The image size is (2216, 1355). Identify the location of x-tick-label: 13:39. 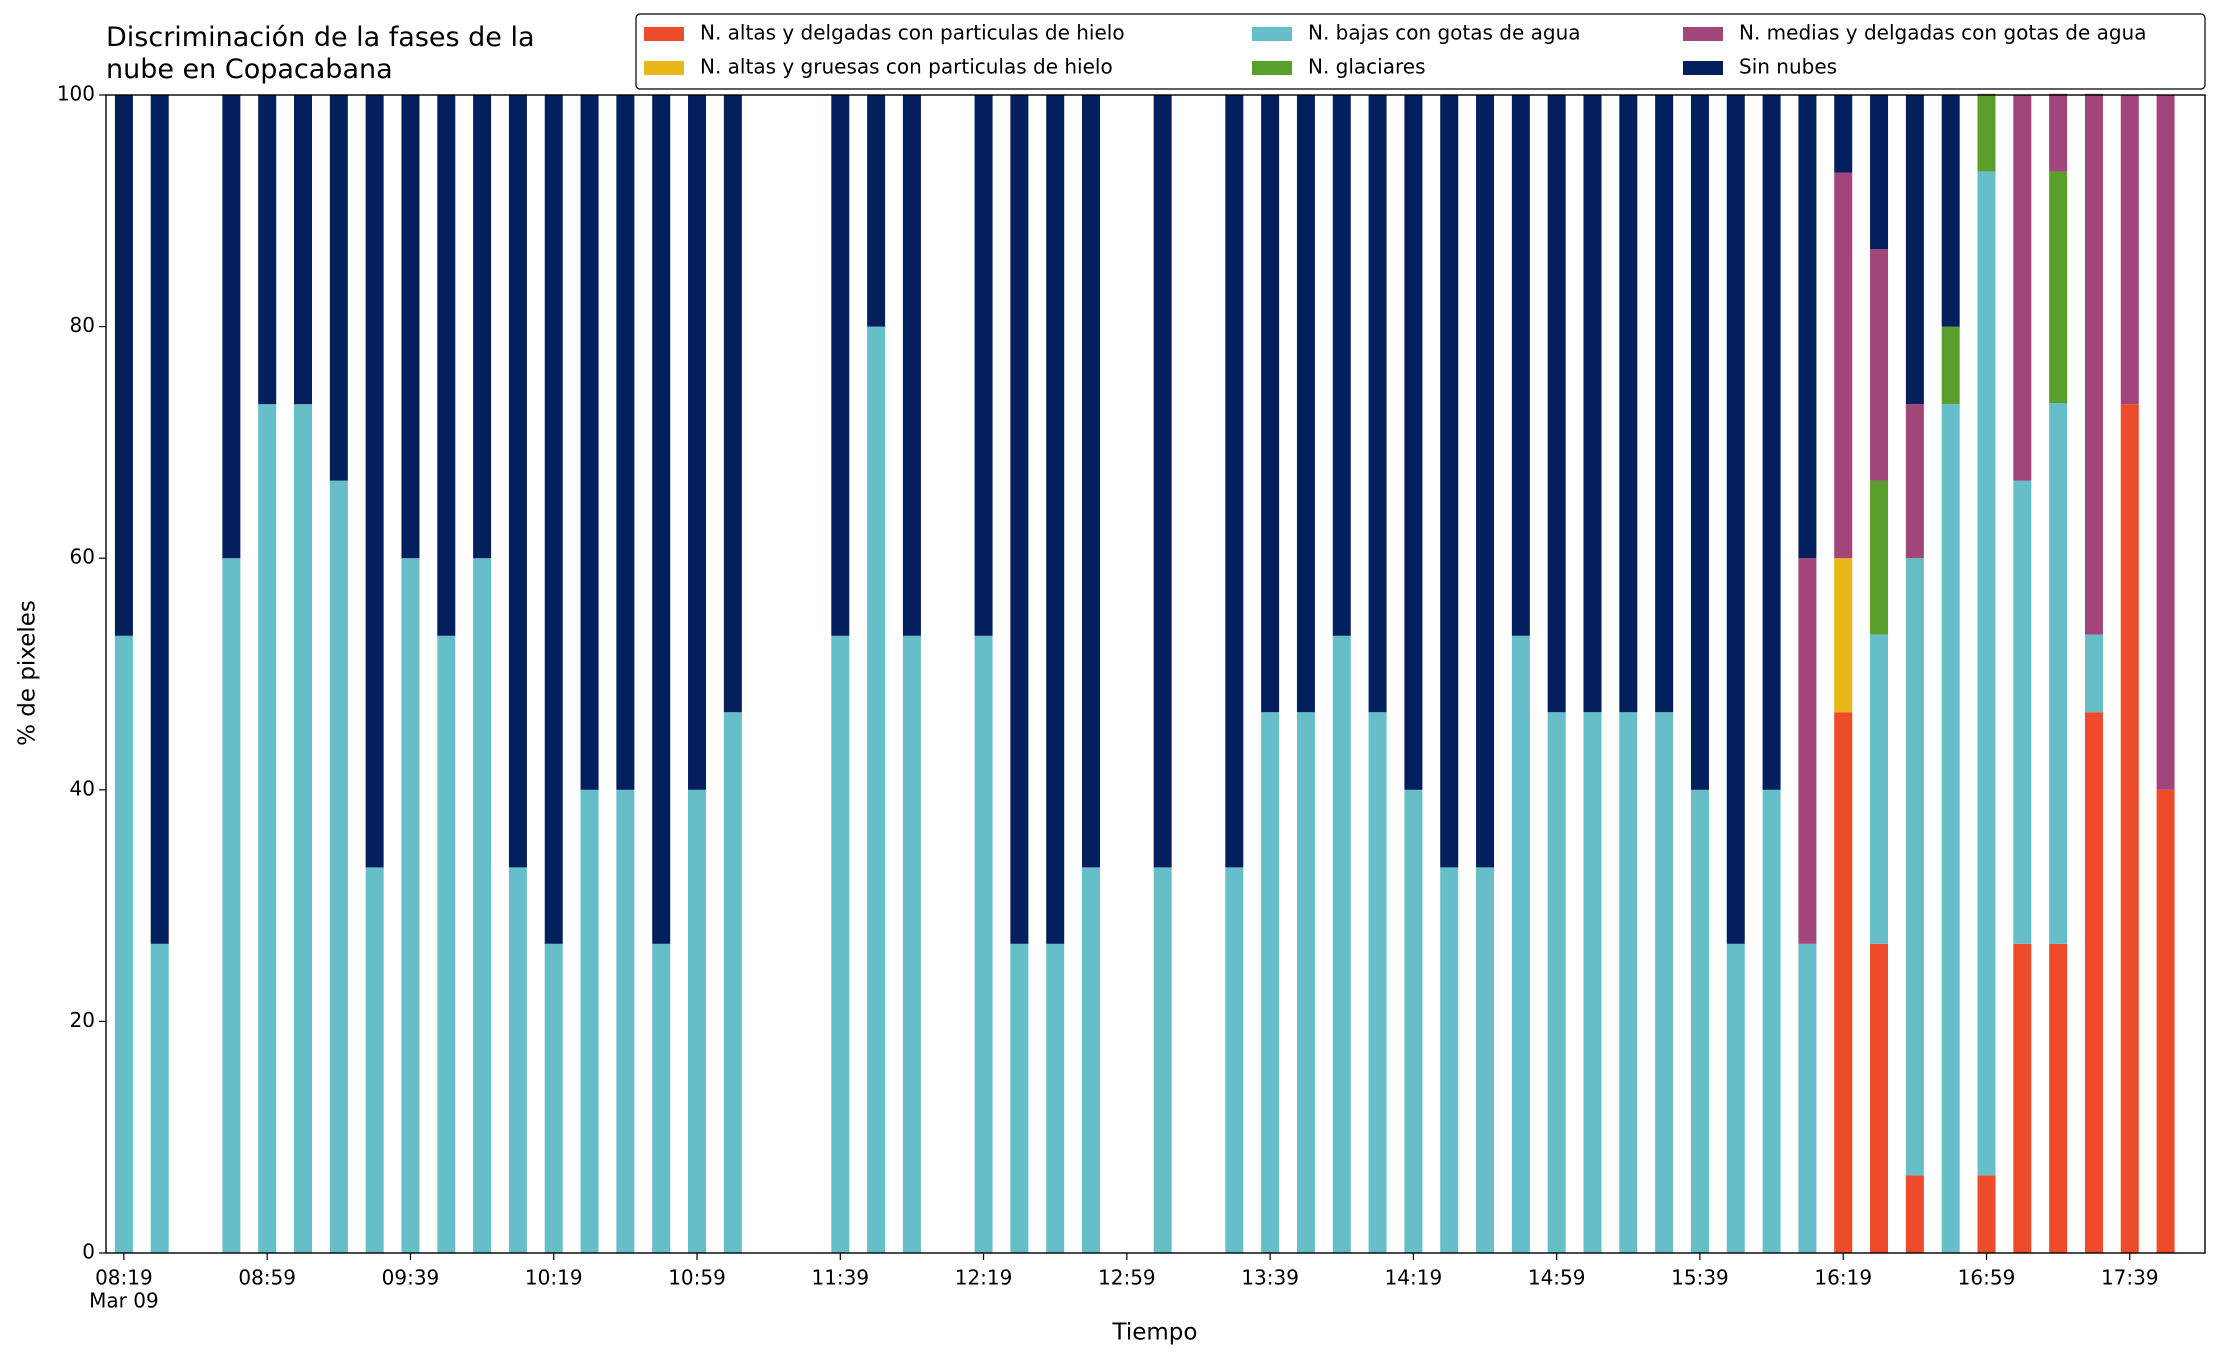
(1270, 1278).